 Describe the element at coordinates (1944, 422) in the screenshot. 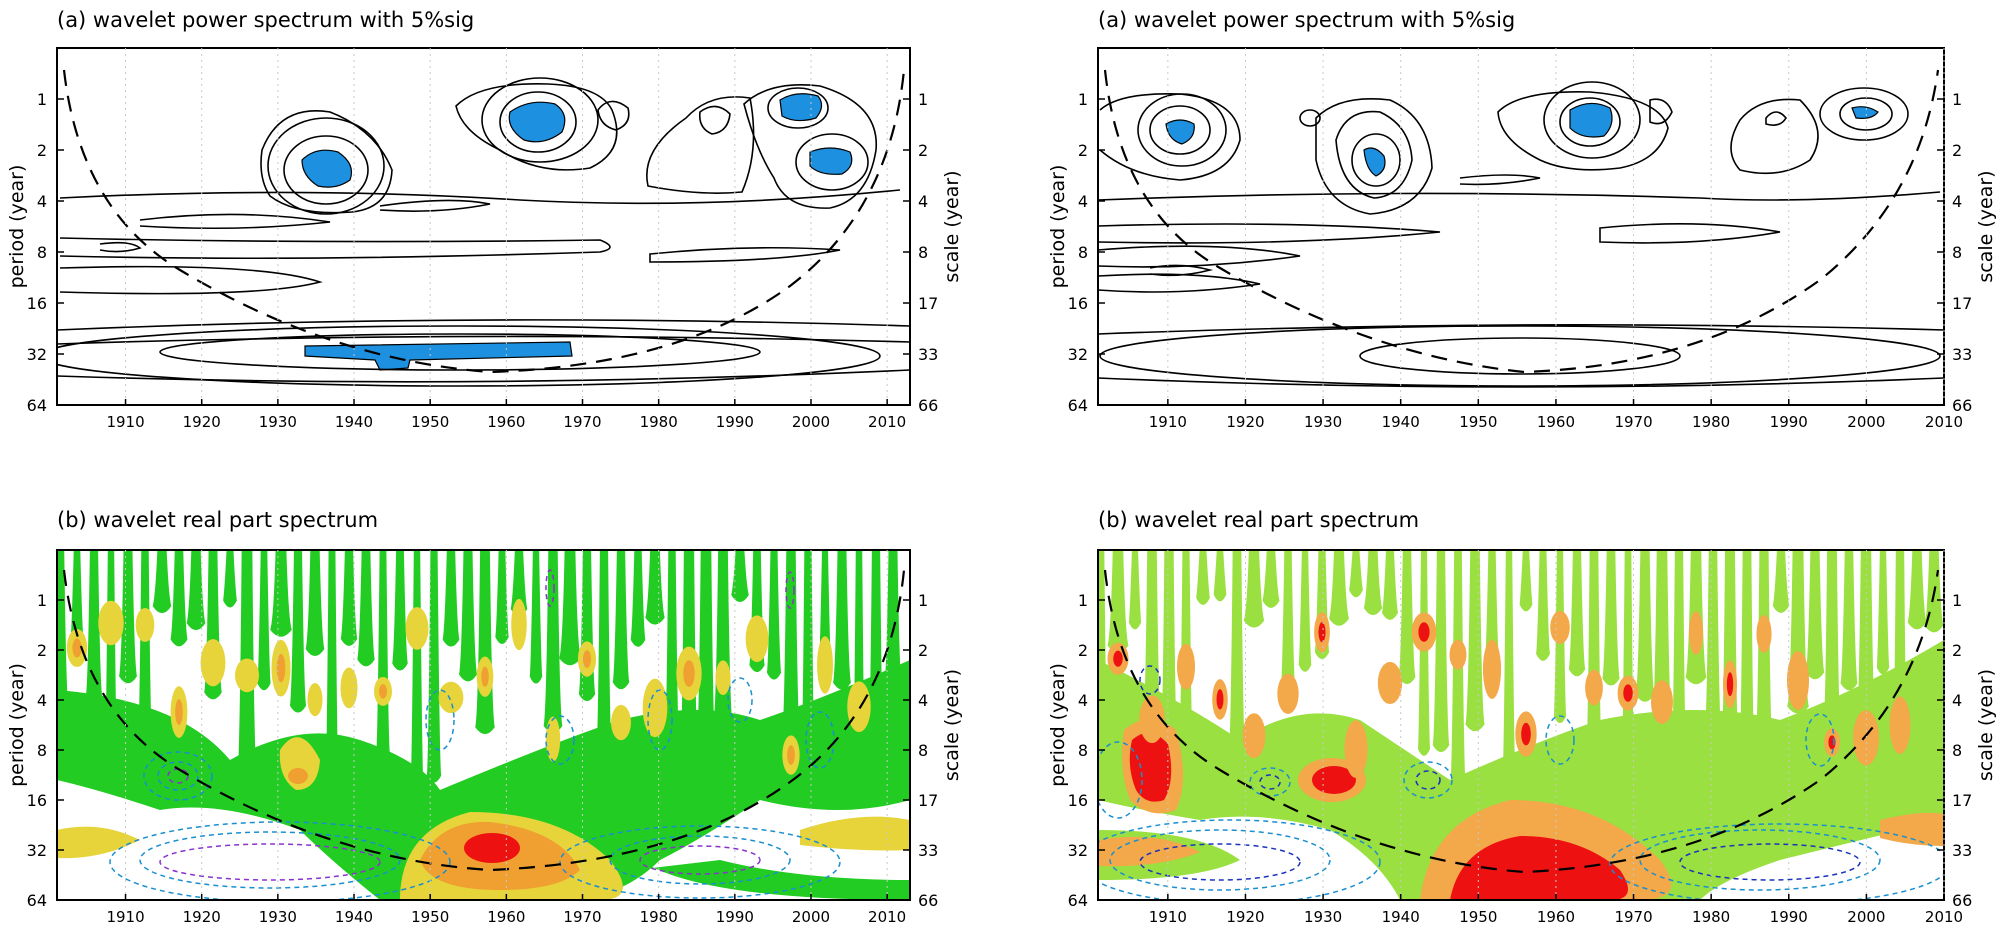

I see `x-tick-label: 2010` at that location.